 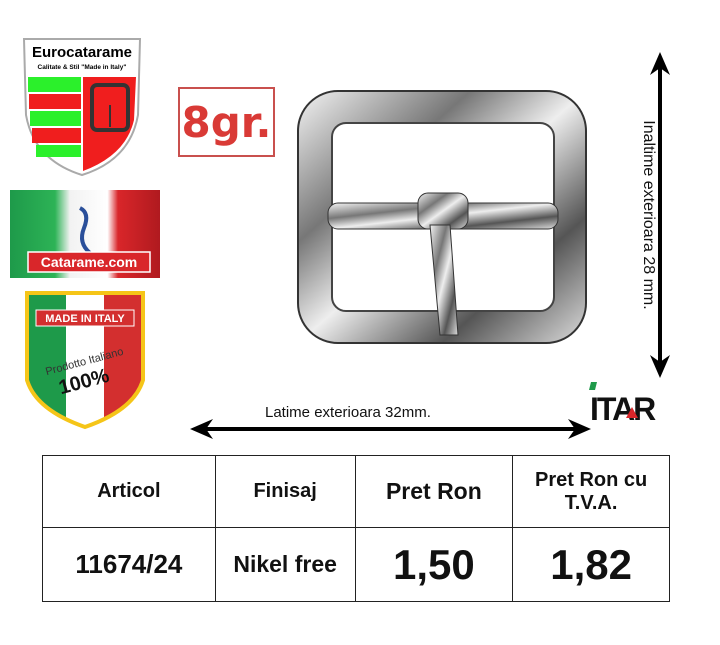 I want to click on table-row: 11674/24 Nikel free 1,50 1,82, so click(x=356, y=564).